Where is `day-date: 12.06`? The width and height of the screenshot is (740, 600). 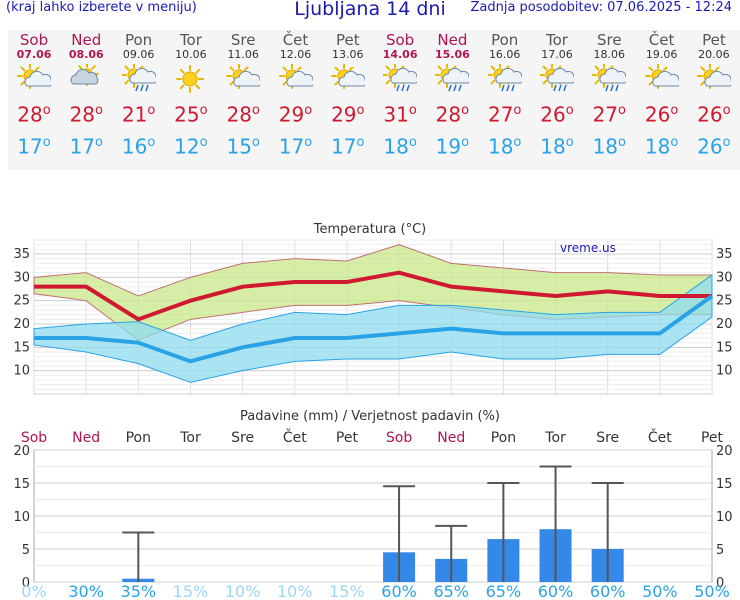
day-date: 12.06 is located at coordinates (295, 54).